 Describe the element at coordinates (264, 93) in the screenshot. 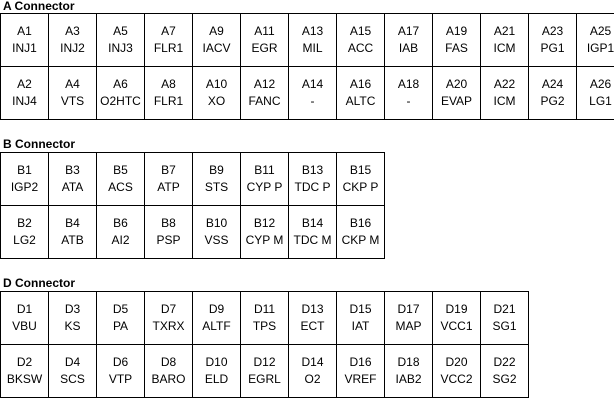

I see `pin-cell: A12 FANC` at that location.